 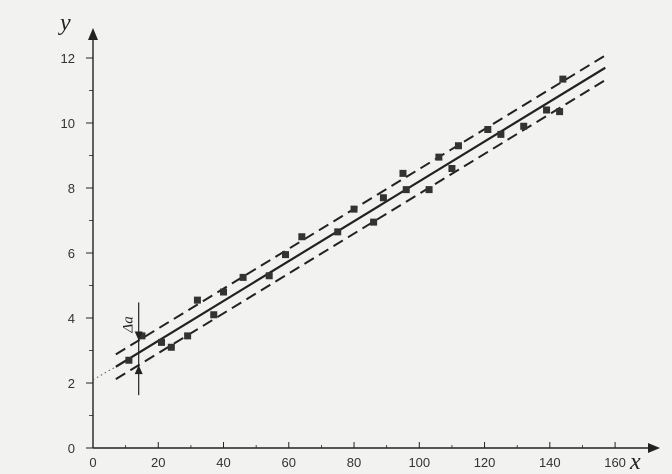 I want to click on delta-a-down-arrow-icon, so click(x=138, y=336).